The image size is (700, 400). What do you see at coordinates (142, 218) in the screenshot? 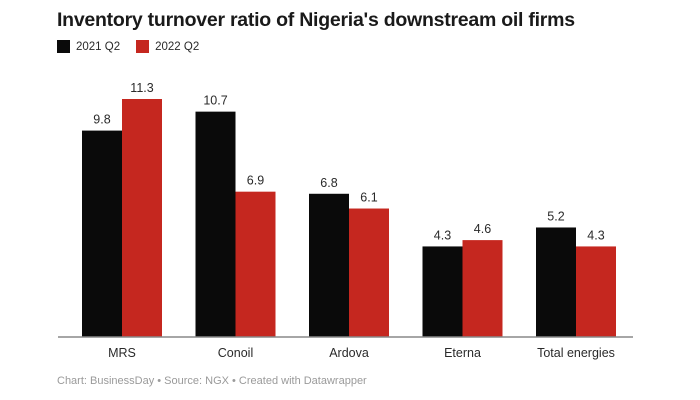
I see `bar-mrs-2022-q2` at bounding box center [142, 218].